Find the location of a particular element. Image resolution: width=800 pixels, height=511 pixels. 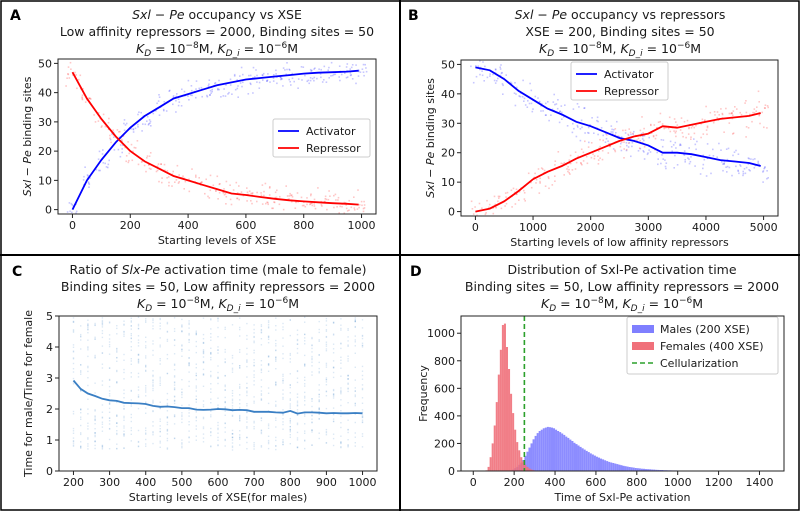

title-part: occupancy vs XSE is located at coordinates (243, 14).